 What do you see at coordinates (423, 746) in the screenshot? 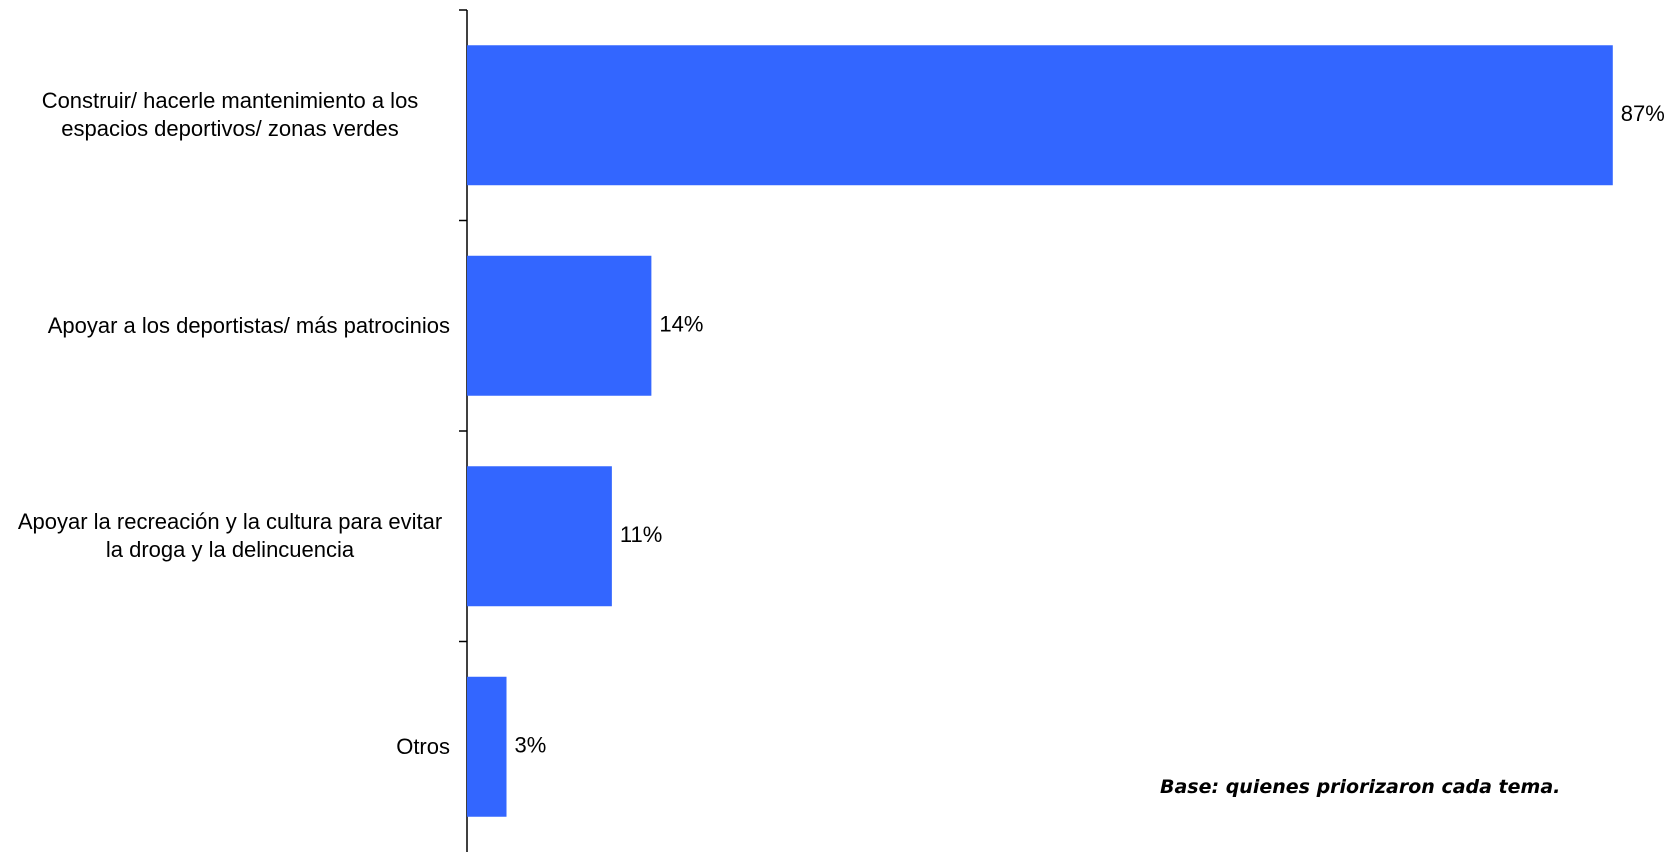
I see `category-label: Otros` at bounding box center [423, 746].